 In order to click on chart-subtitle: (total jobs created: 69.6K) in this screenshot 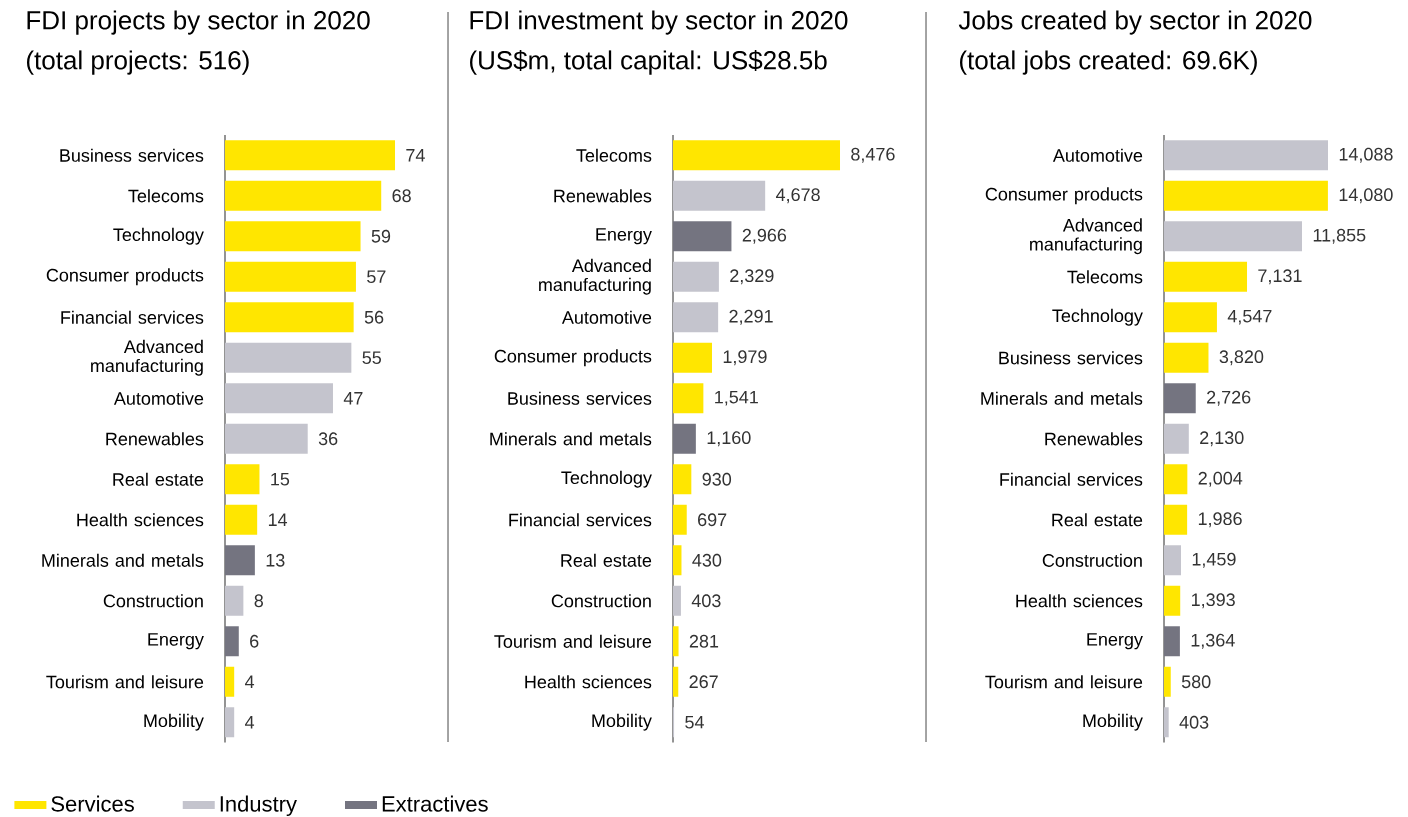, I will do `click(1108, 62)`.